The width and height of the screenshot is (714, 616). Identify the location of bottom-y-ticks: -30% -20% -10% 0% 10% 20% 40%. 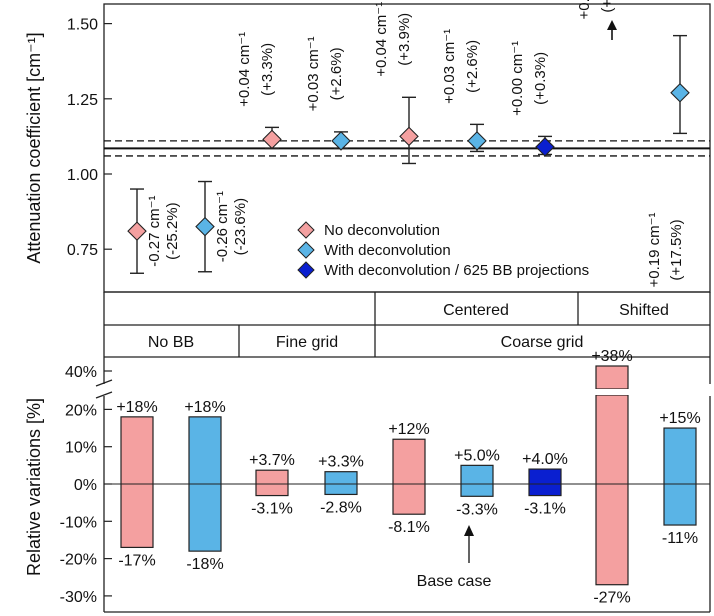
(86, 485).